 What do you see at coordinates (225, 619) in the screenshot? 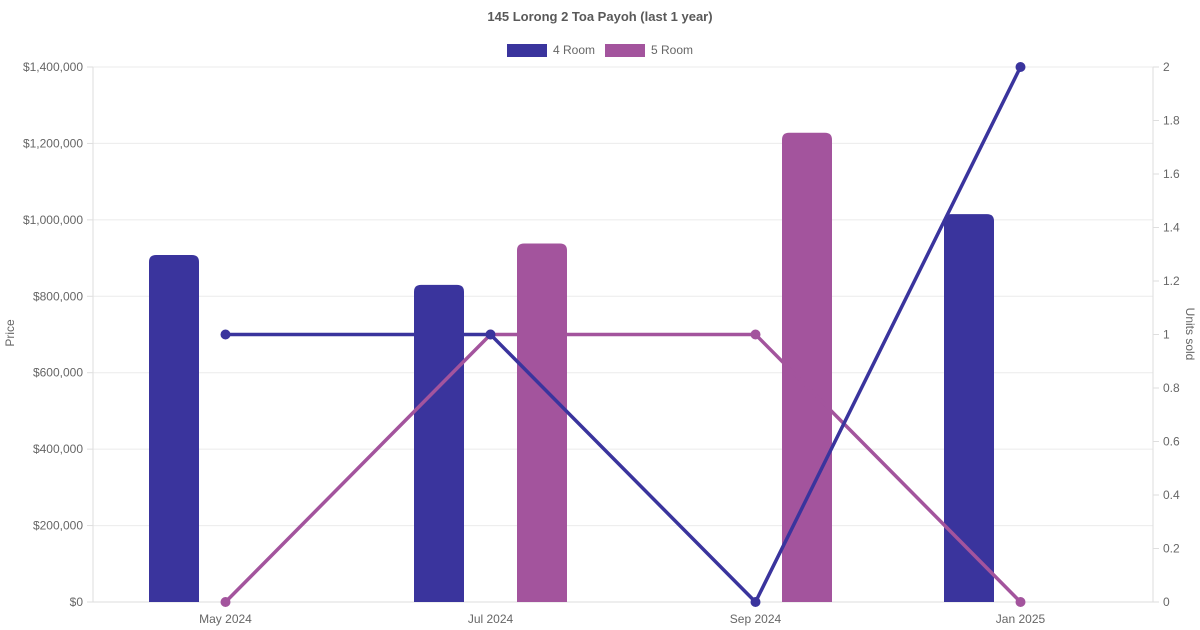
I see `x-tick-label: May 2024` at bounding box center [225, 619].